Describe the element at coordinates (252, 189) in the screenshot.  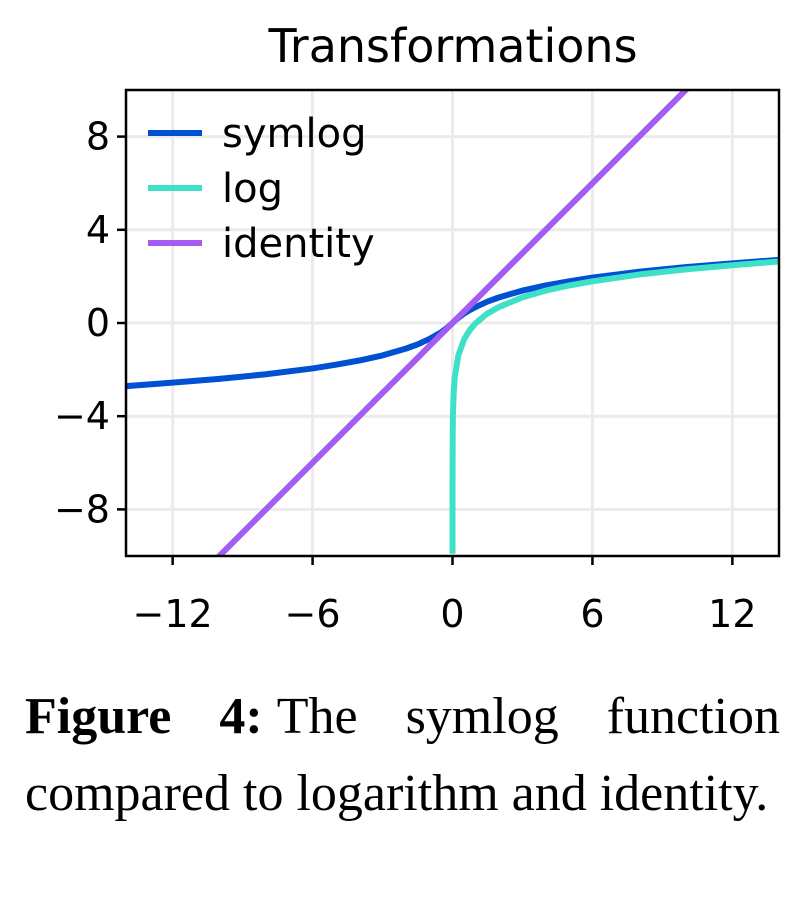
I see `legend-label: log` at that location.